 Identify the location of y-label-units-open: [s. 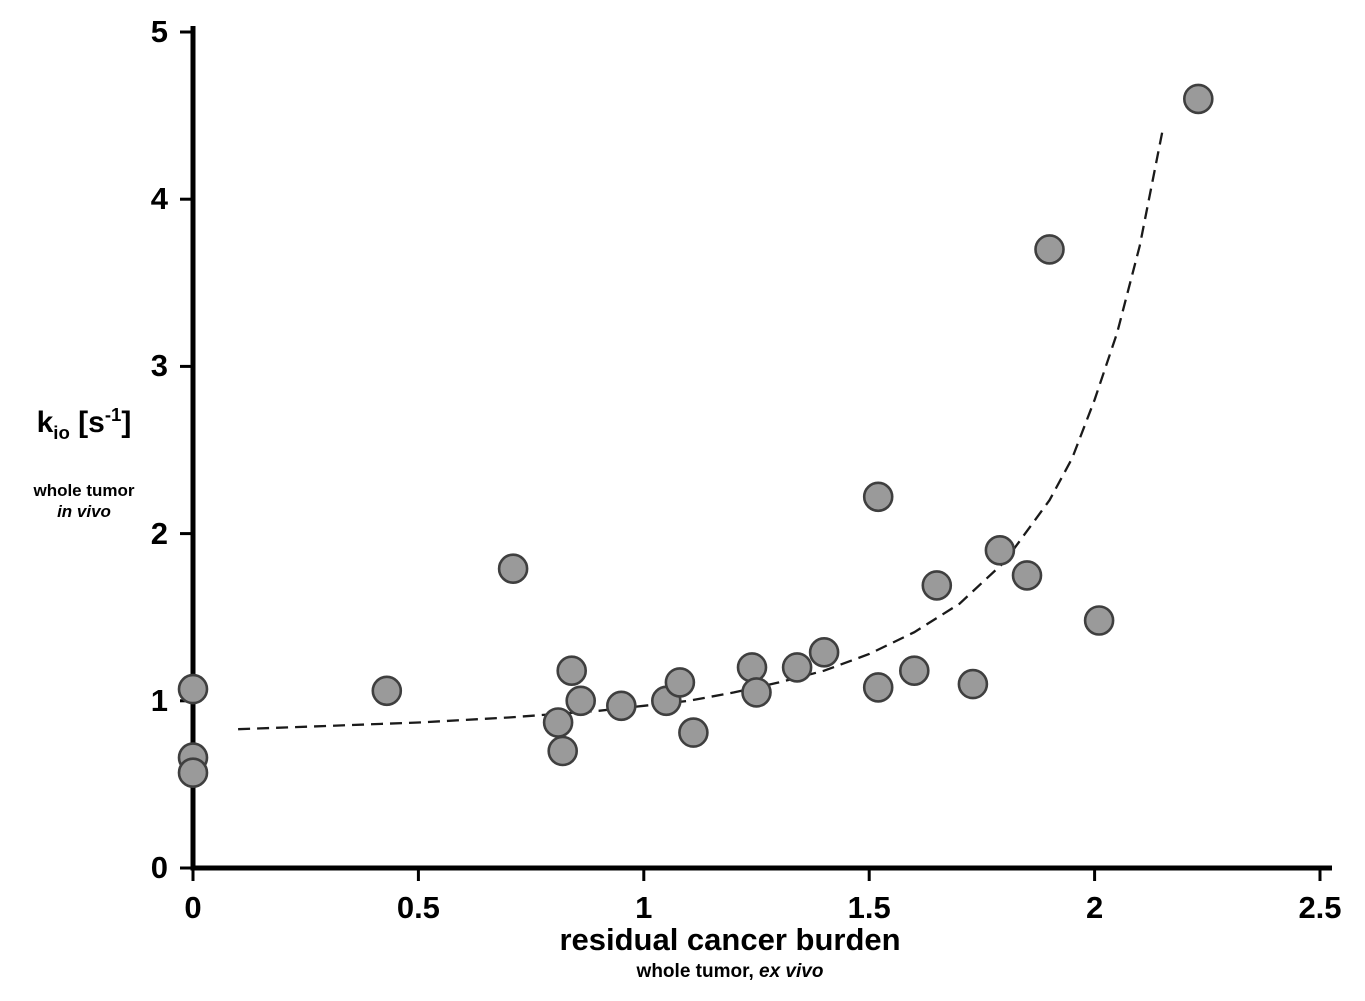
(87, 422).